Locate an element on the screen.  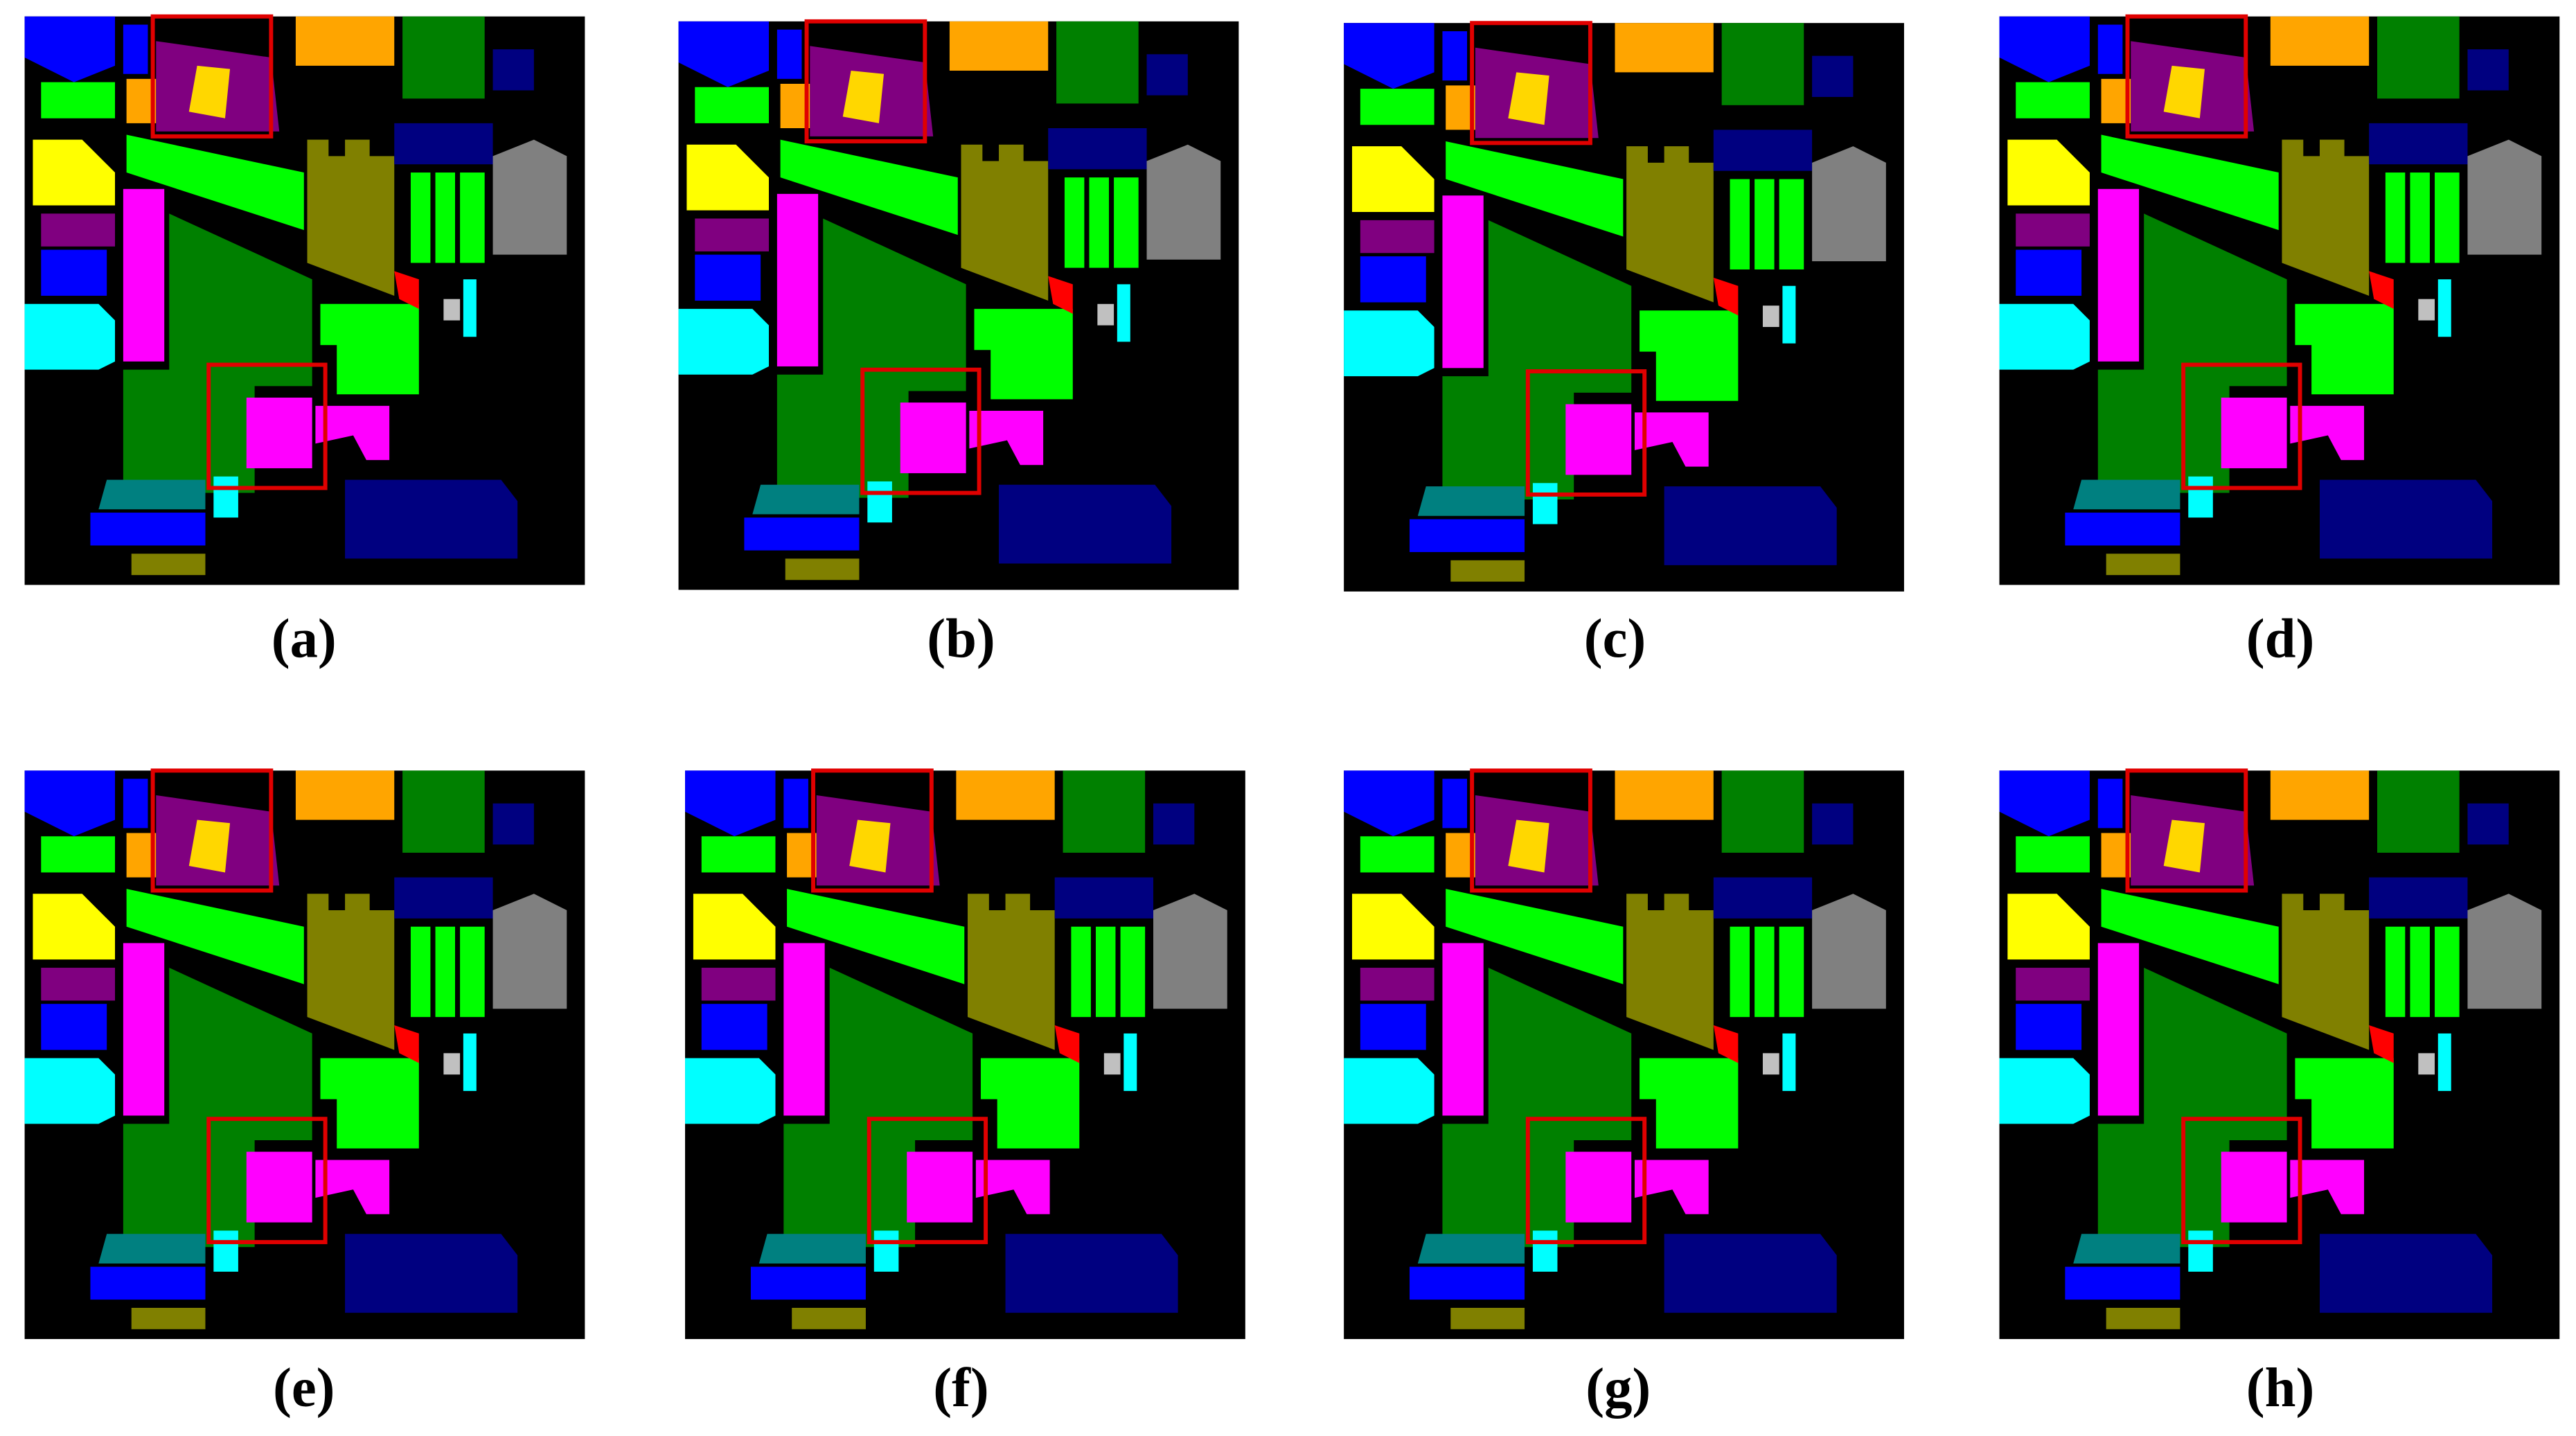
panel-label: (d) is located at coordinates (2280, 638).